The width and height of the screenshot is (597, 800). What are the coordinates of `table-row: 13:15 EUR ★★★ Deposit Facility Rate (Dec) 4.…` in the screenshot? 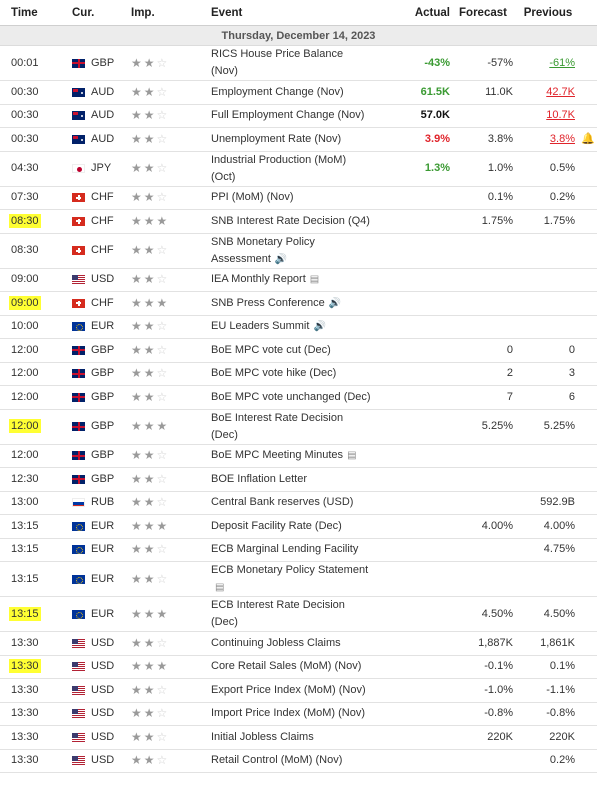 It's located at (298, 527).